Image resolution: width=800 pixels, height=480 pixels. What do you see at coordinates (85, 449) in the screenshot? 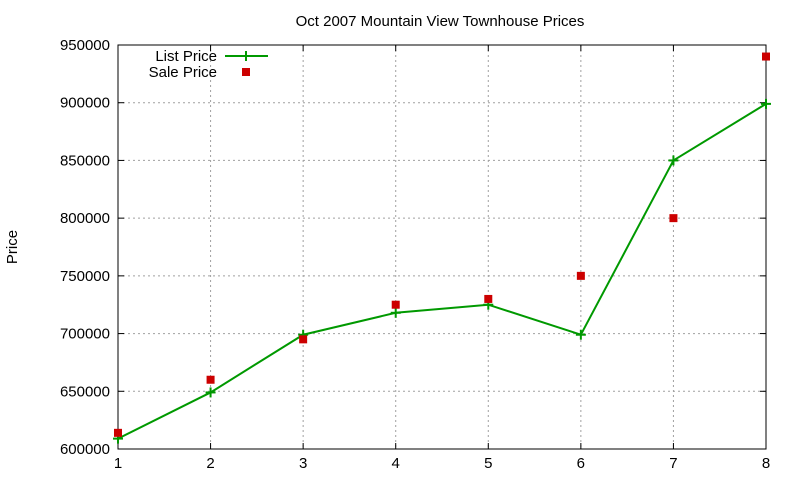
I see `y-tick-label: 600000` at bounding box center [85, 449].